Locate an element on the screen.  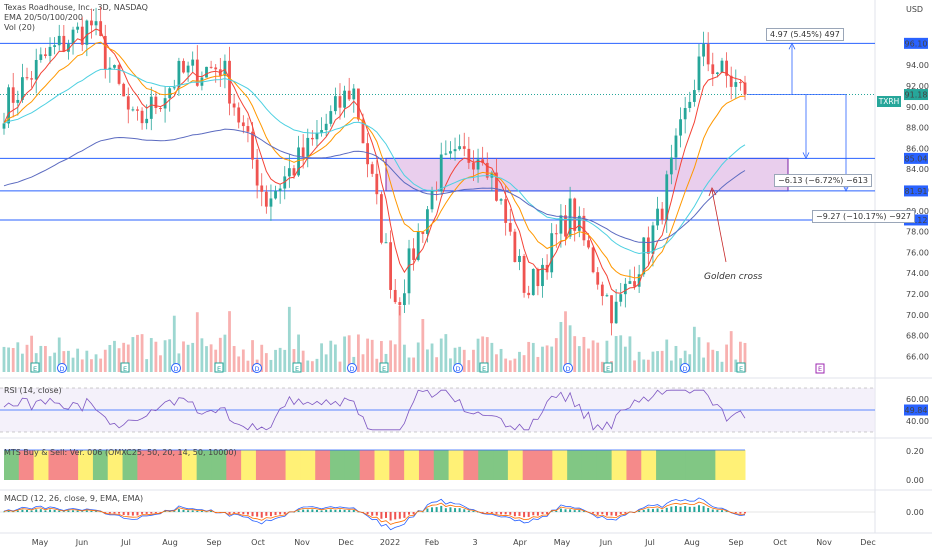
macd-line is located at coordinates (374, 514).